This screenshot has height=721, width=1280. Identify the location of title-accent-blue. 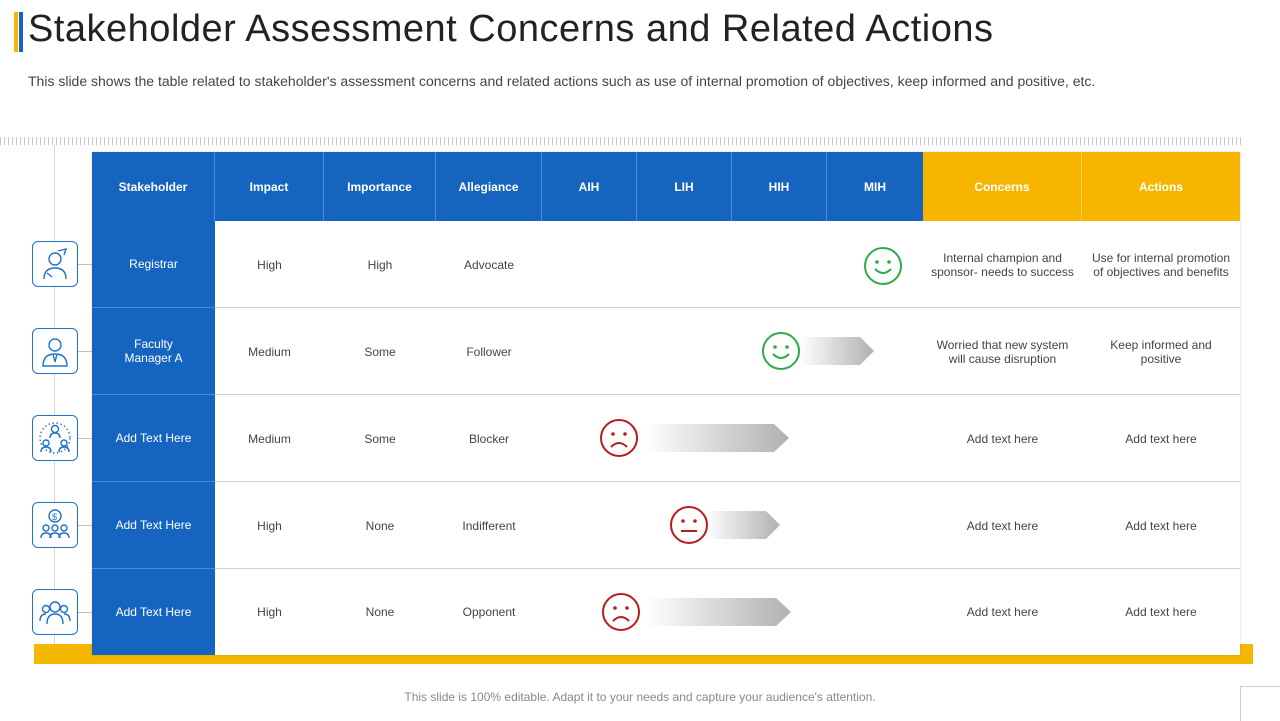
(21, 32).